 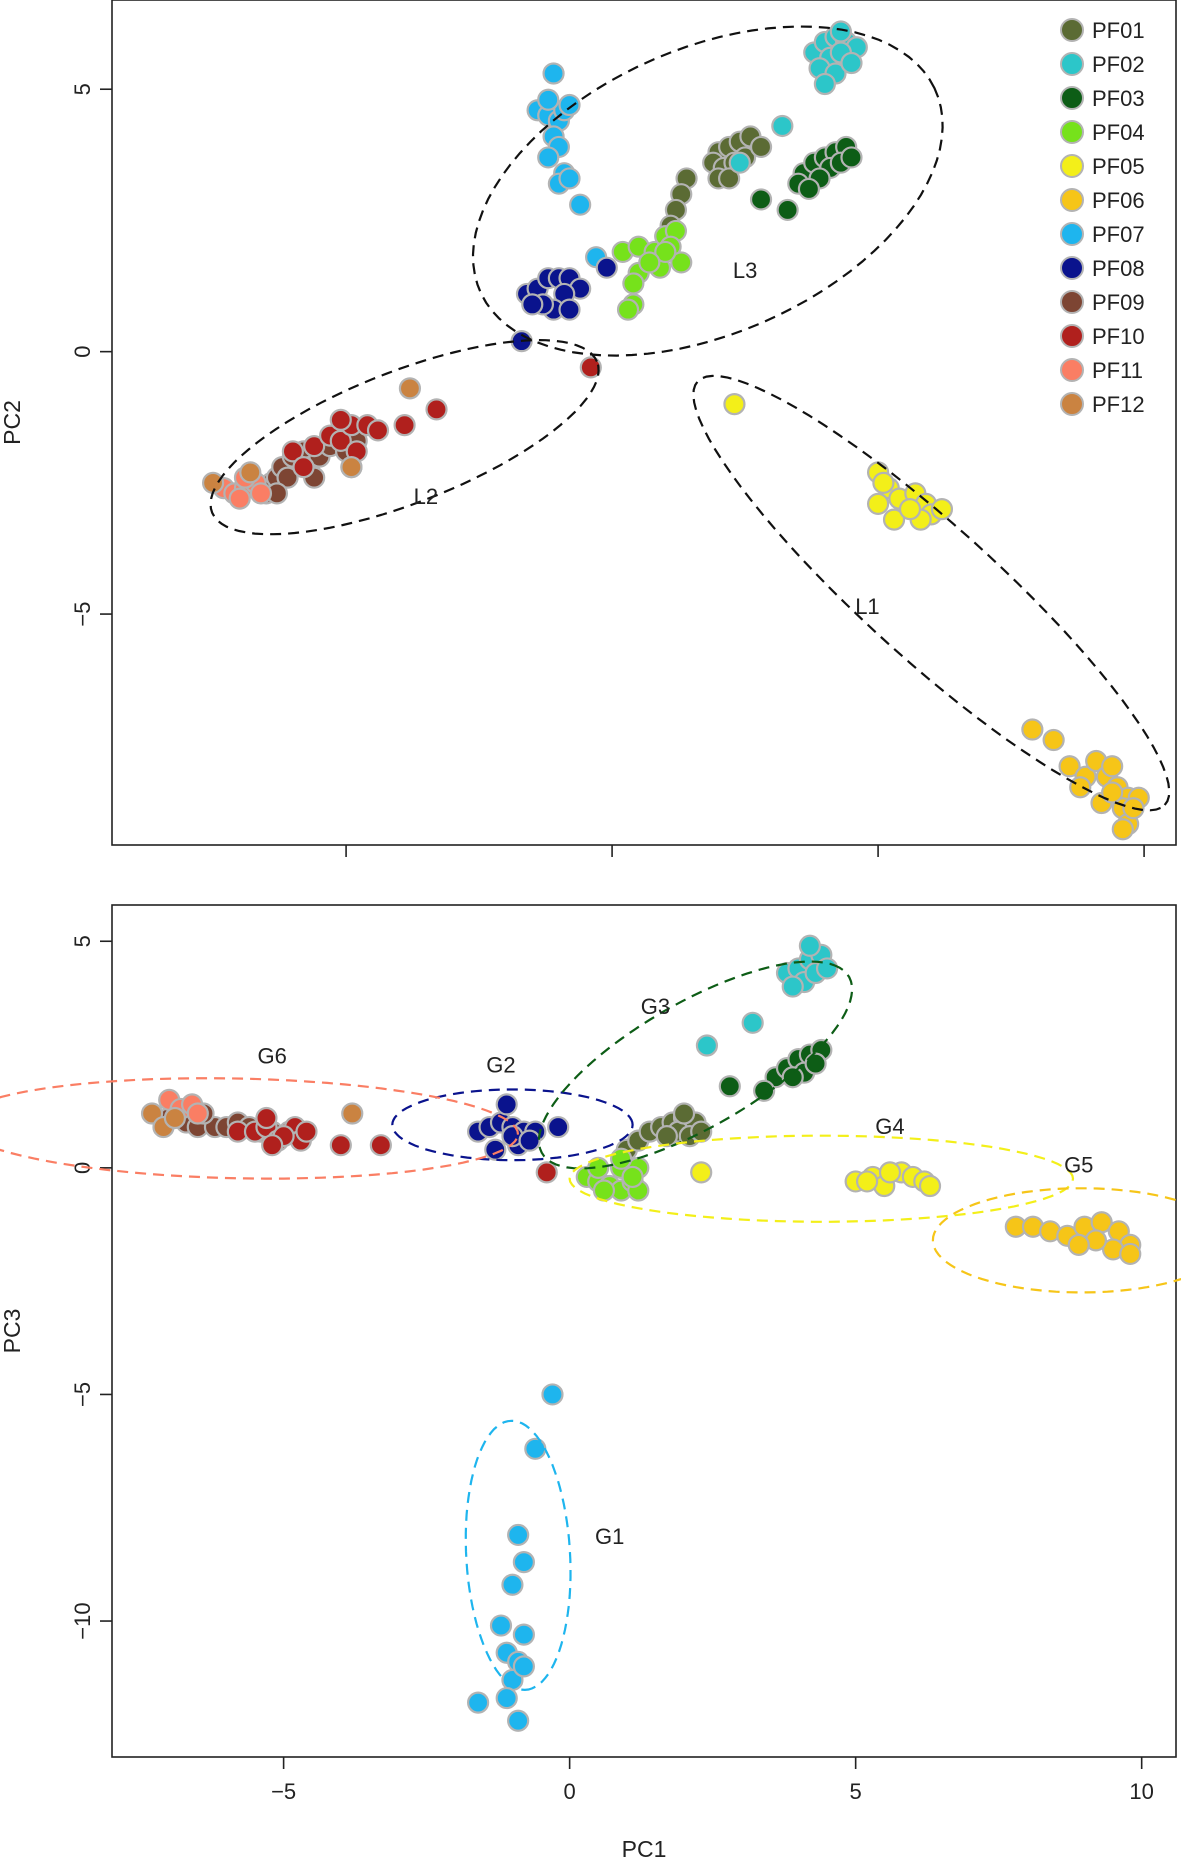 I want to click on legend-item-pf02: PF02, so click(x=1102, y=64).